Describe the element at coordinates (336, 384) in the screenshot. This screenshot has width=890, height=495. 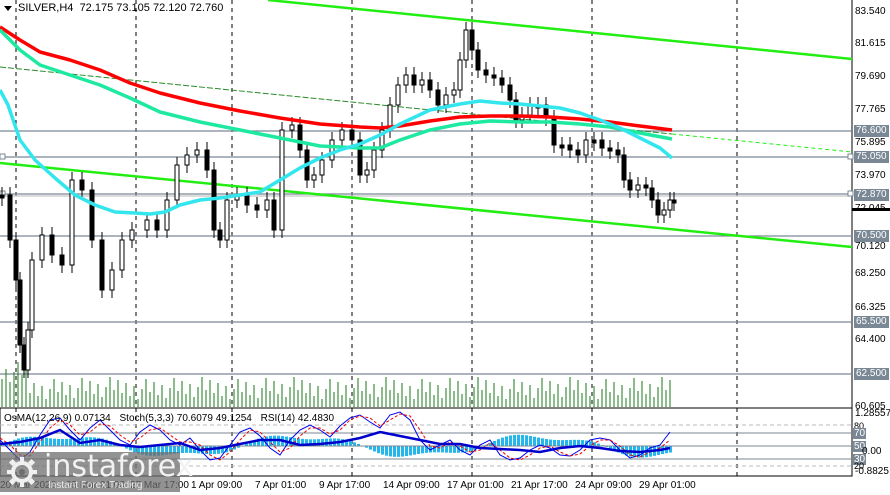
I see `volume-bars` at that location.